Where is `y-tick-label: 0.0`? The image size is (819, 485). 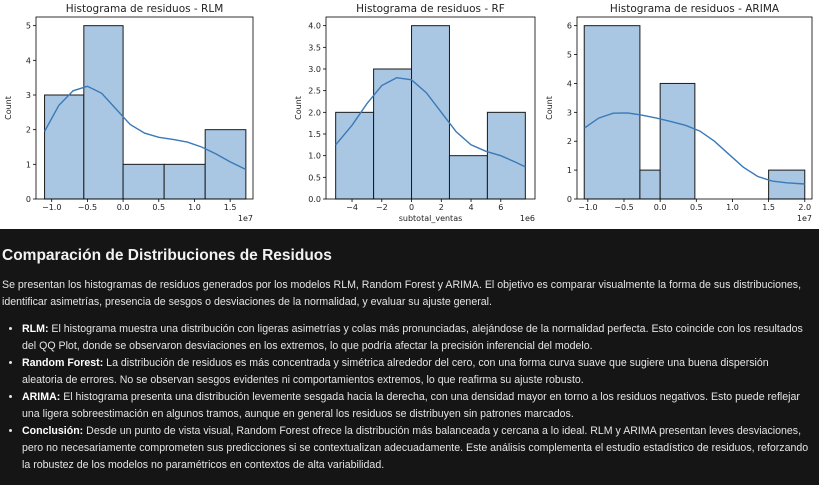 y-tick-label: 0.0 is located at coordinates (314, 199).